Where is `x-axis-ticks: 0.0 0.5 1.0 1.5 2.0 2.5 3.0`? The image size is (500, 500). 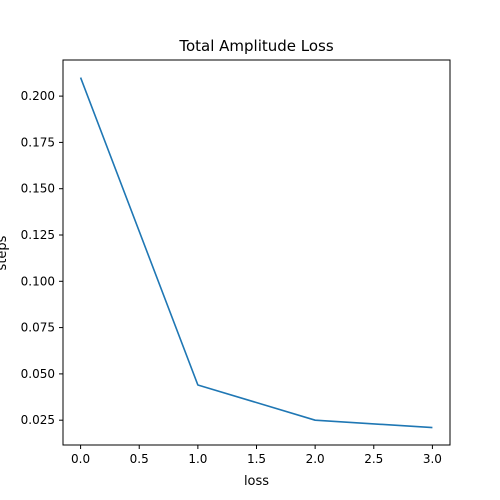 x-axis-ticks: 0.0 0.5 1.0 1.5 2.0 2.5 3.0 is located at coordinates (256, 455).